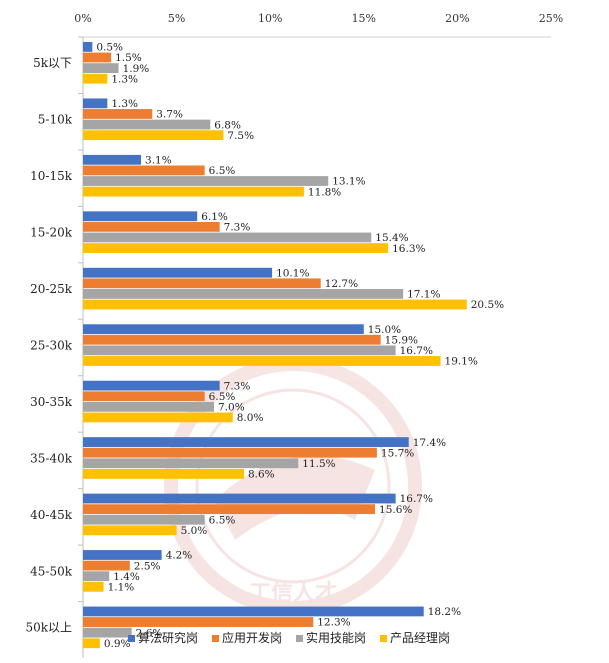 The width and height of the screenshot is (609, 663). What do you see at coordinates (55, 120) in the screenshot?
I see `category-label: 5-10k` at bounding box center [55, 120].